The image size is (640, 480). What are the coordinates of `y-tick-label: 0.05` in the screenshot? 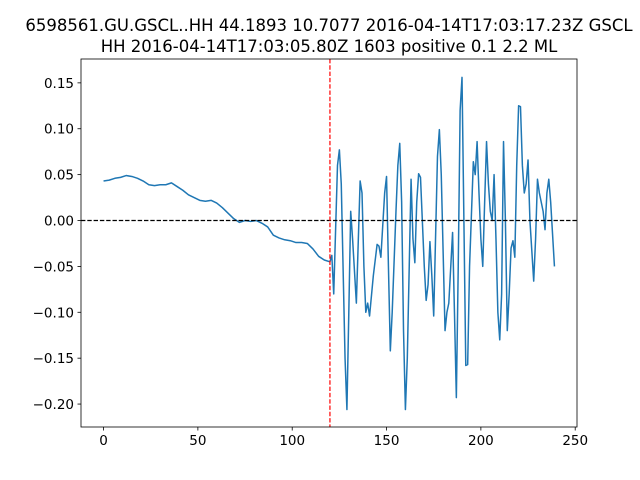 It's located at (59, 176).